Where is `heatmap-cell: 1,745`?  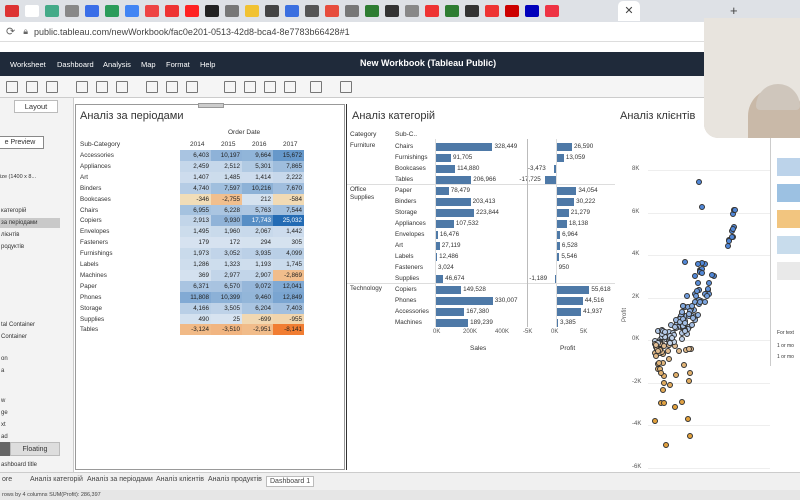 heatmap-cell: 1,745 is located at coordinates (288, 264).